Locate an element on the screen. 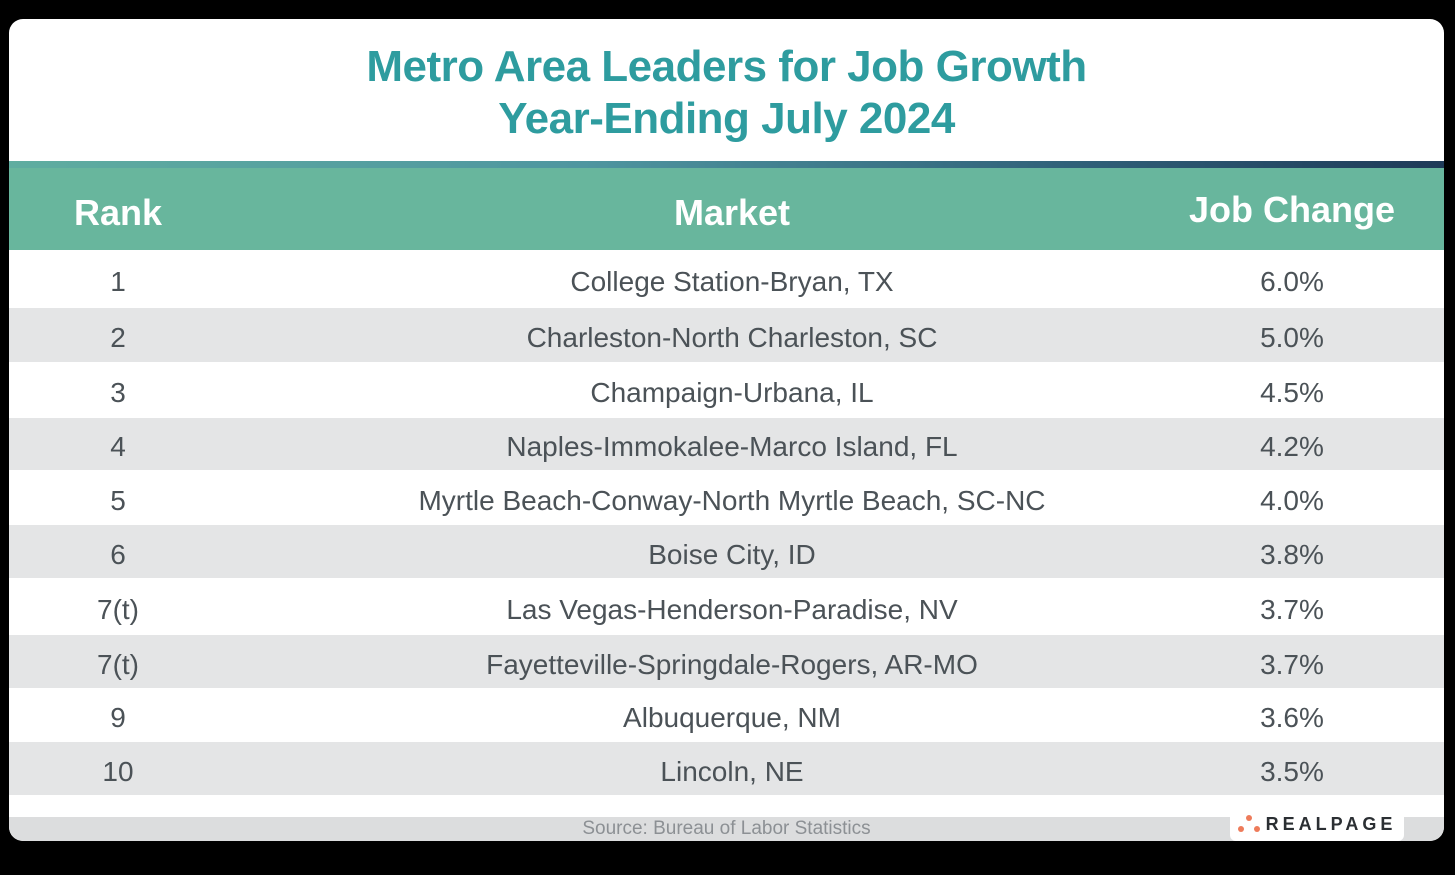 This screenshot has width=1455, height=875. job-change-cell: 6.0% is located at coordinates (1292, 281).